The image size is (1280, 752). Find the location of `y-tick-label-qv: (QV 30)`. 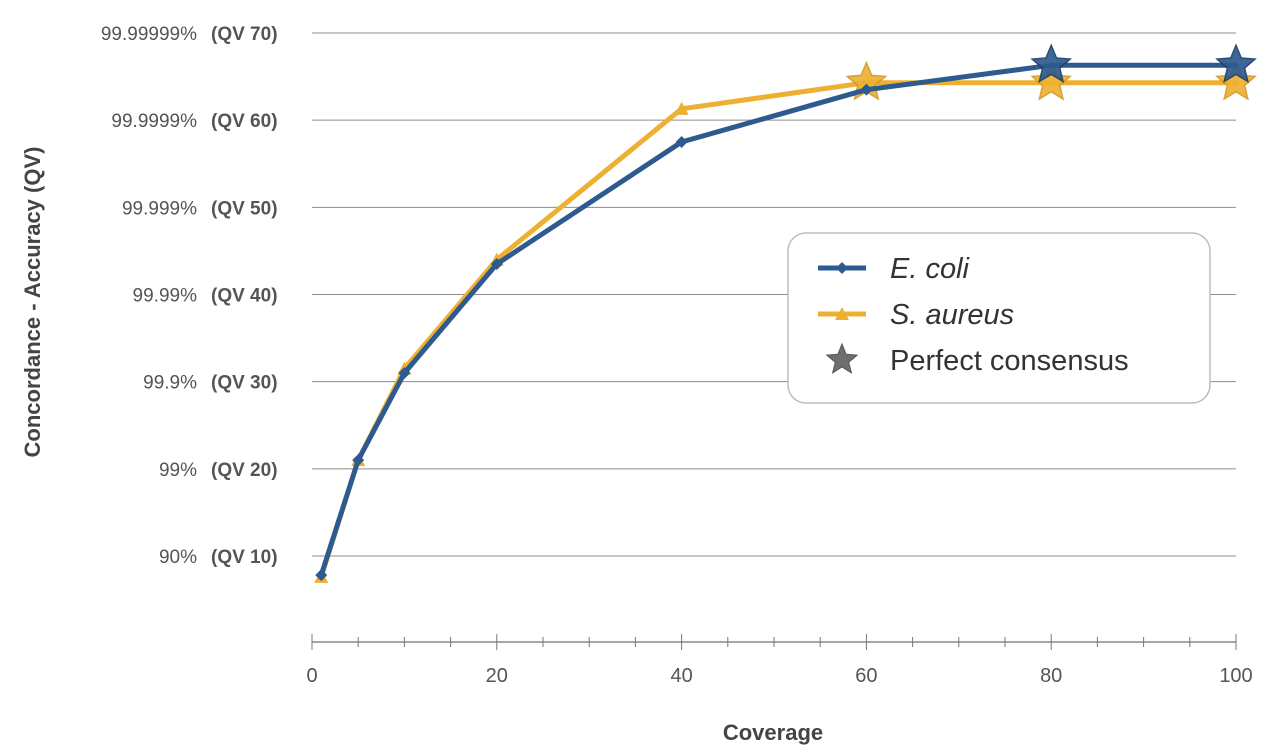

y-tick-label-qv: (QV 30) is located at coordinates (244, 383).